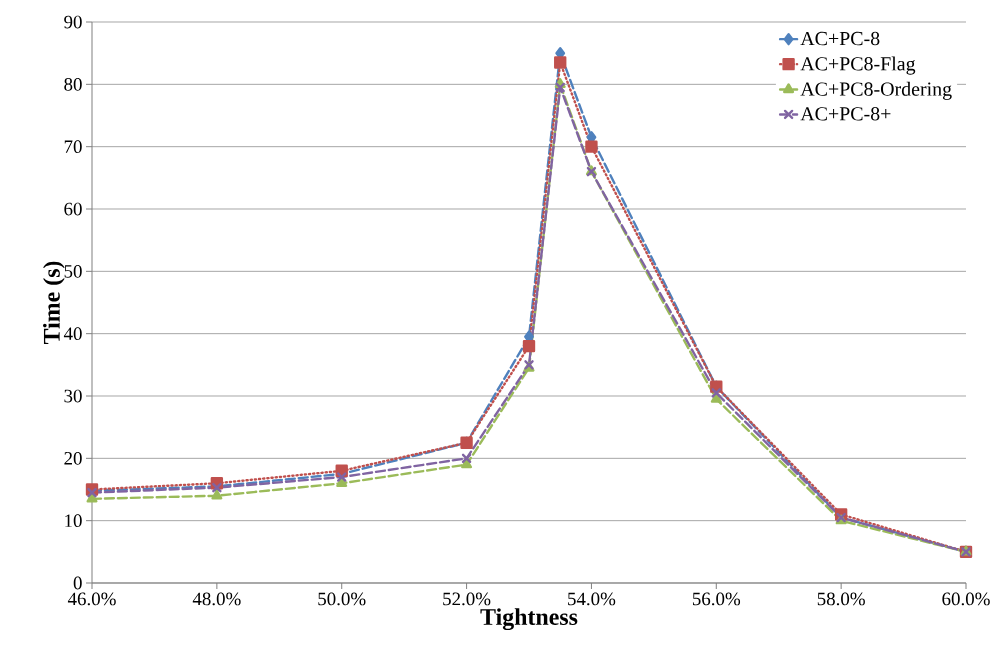 This screenshot has height=672, width=1001. I want to click on y-tick-label: 0, so click(77, 583).